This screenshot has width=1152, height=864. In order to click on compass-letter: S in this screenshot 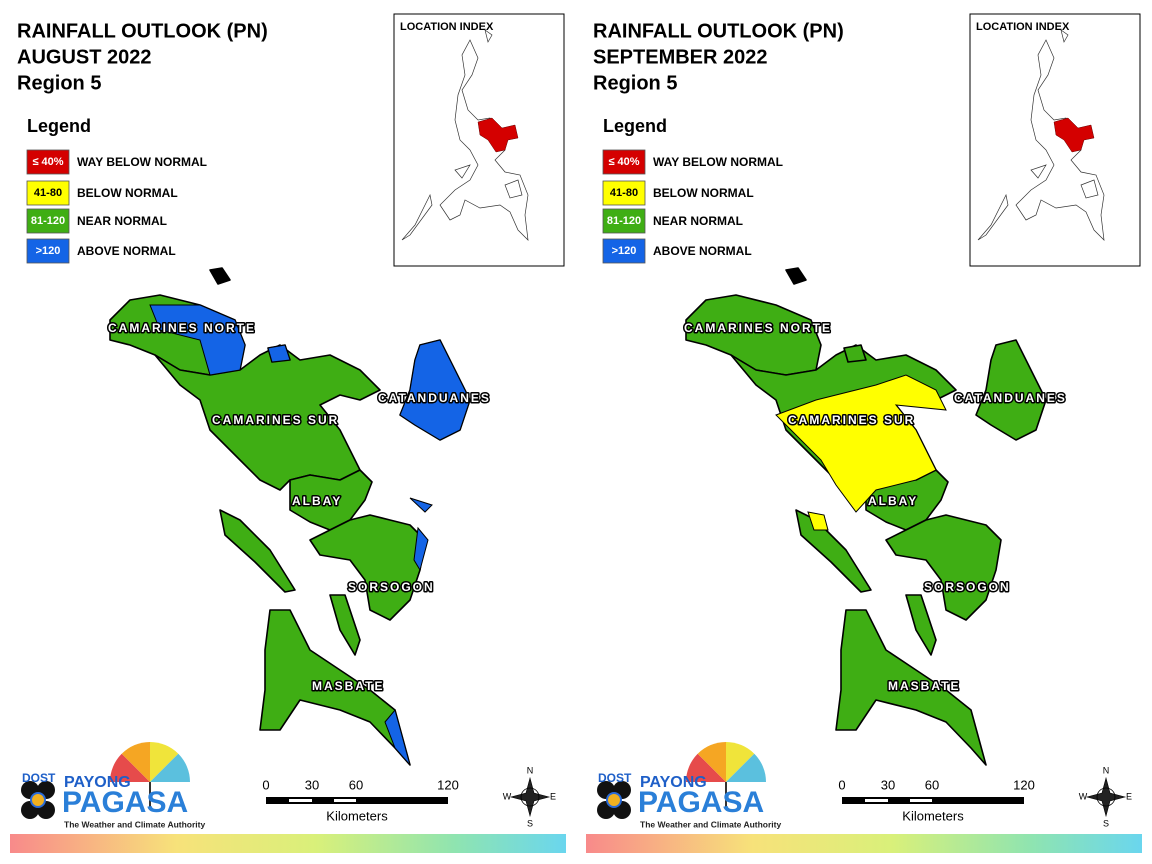, I will do `click(530, 823)`.